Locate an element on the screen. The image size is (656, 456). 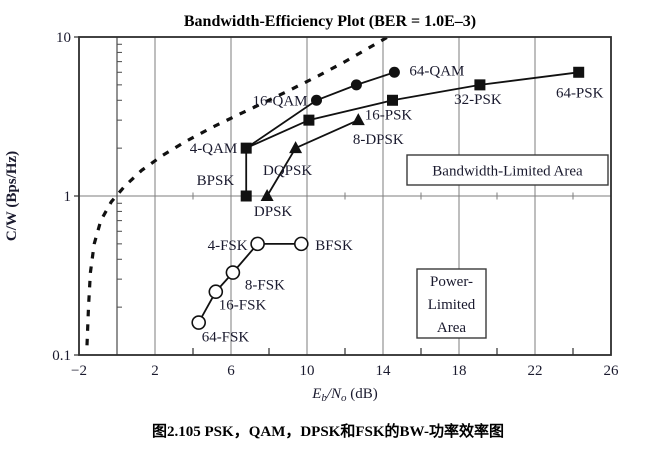
y-axis-title: C/W (Bps/Hz) is located at coordinates (12, 196).